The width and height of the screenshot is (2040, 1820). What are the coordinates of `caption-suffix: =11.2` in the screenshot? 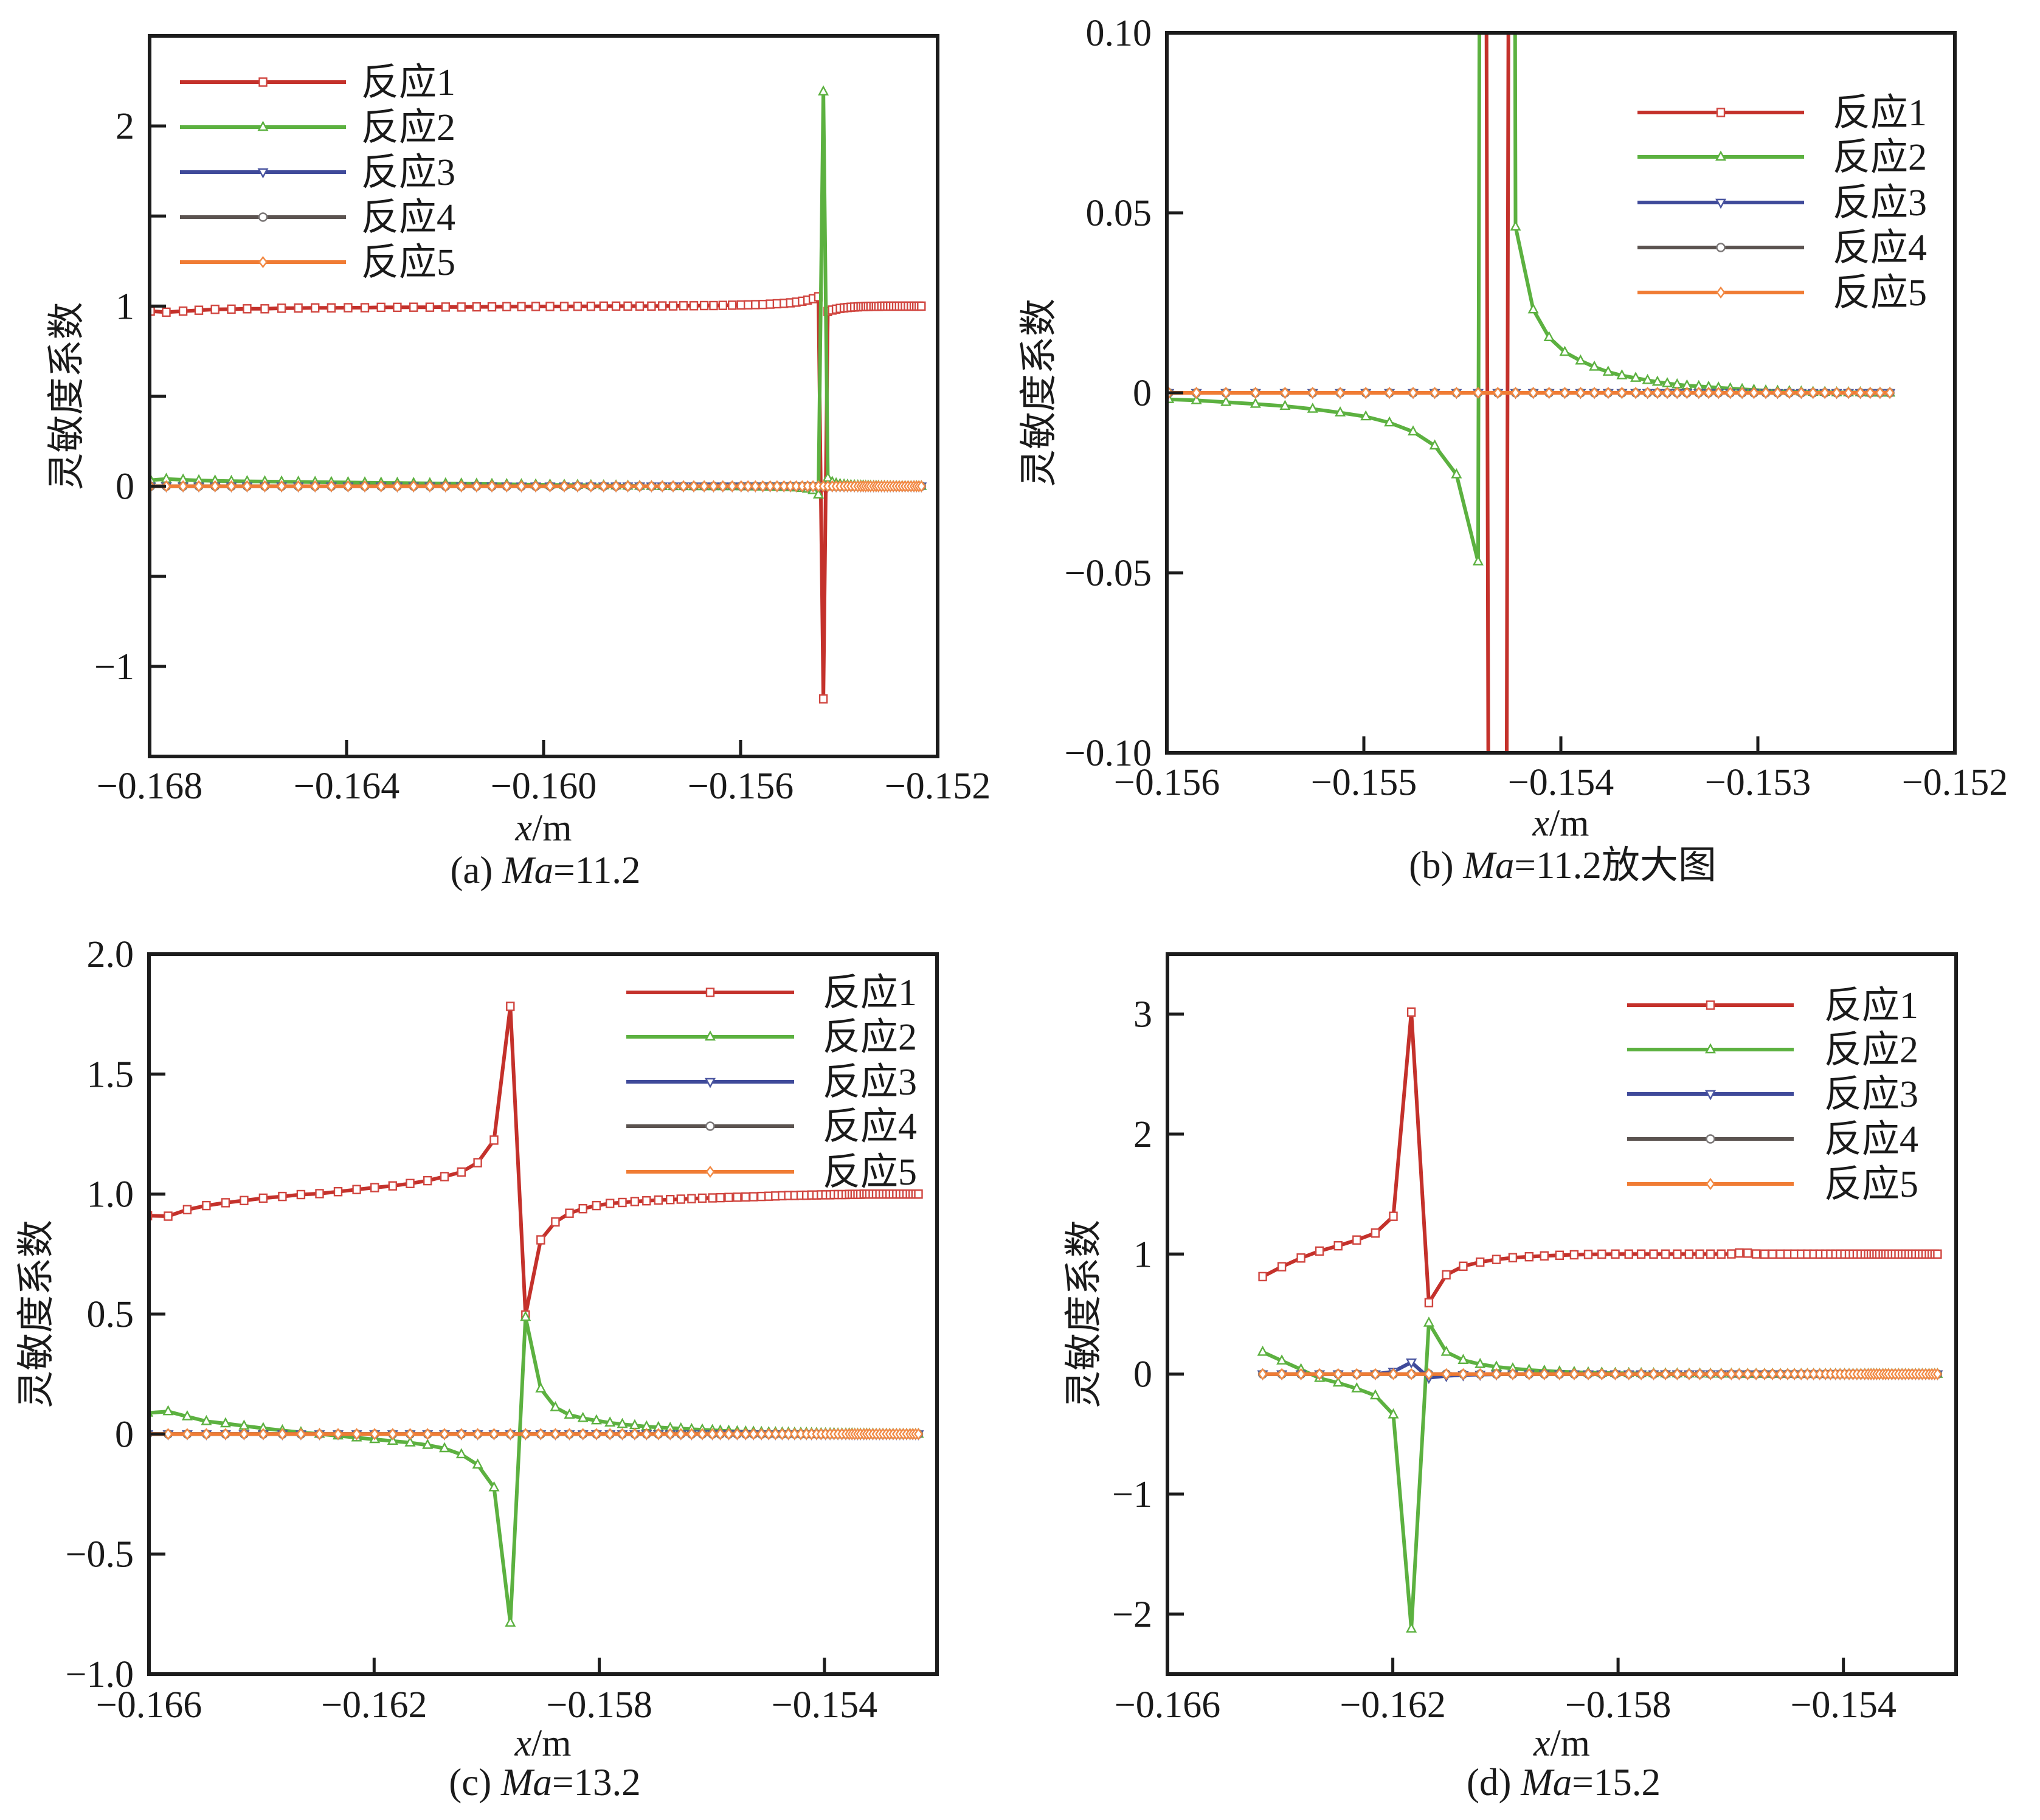 It's located at (596, 870).